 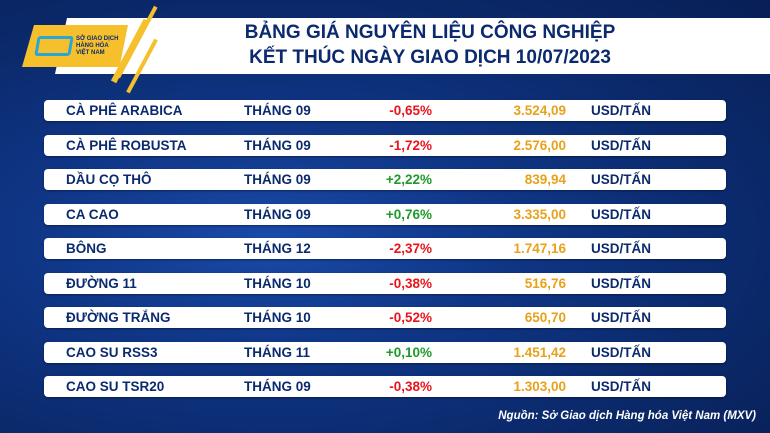 What do you see at coordinates (539, 145) in the screenshot?
I see `price: 2.576,00` at bounding box center [539, 145].